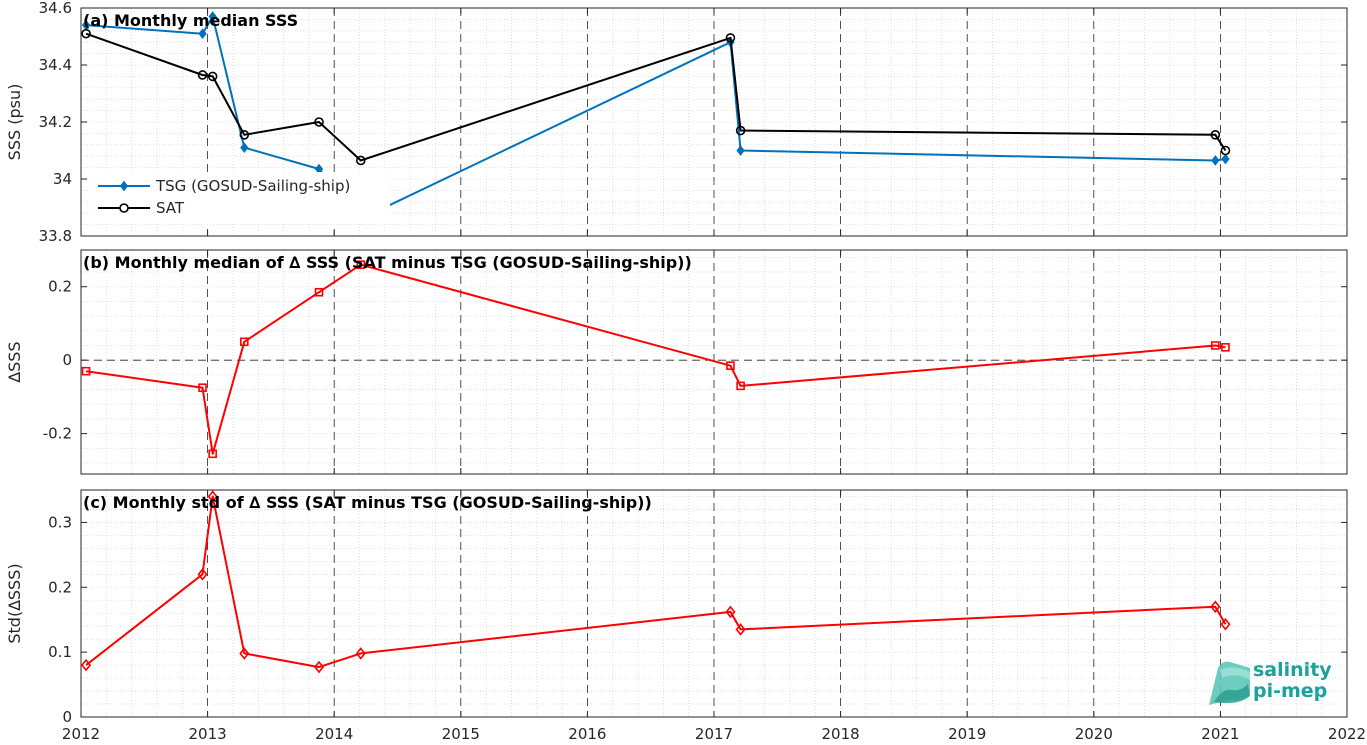 This screenshot has height=745, width=1367. Describe the element at coordinates (62, 179) in the screenshot. I see `y-tick-label: 34` at that location.